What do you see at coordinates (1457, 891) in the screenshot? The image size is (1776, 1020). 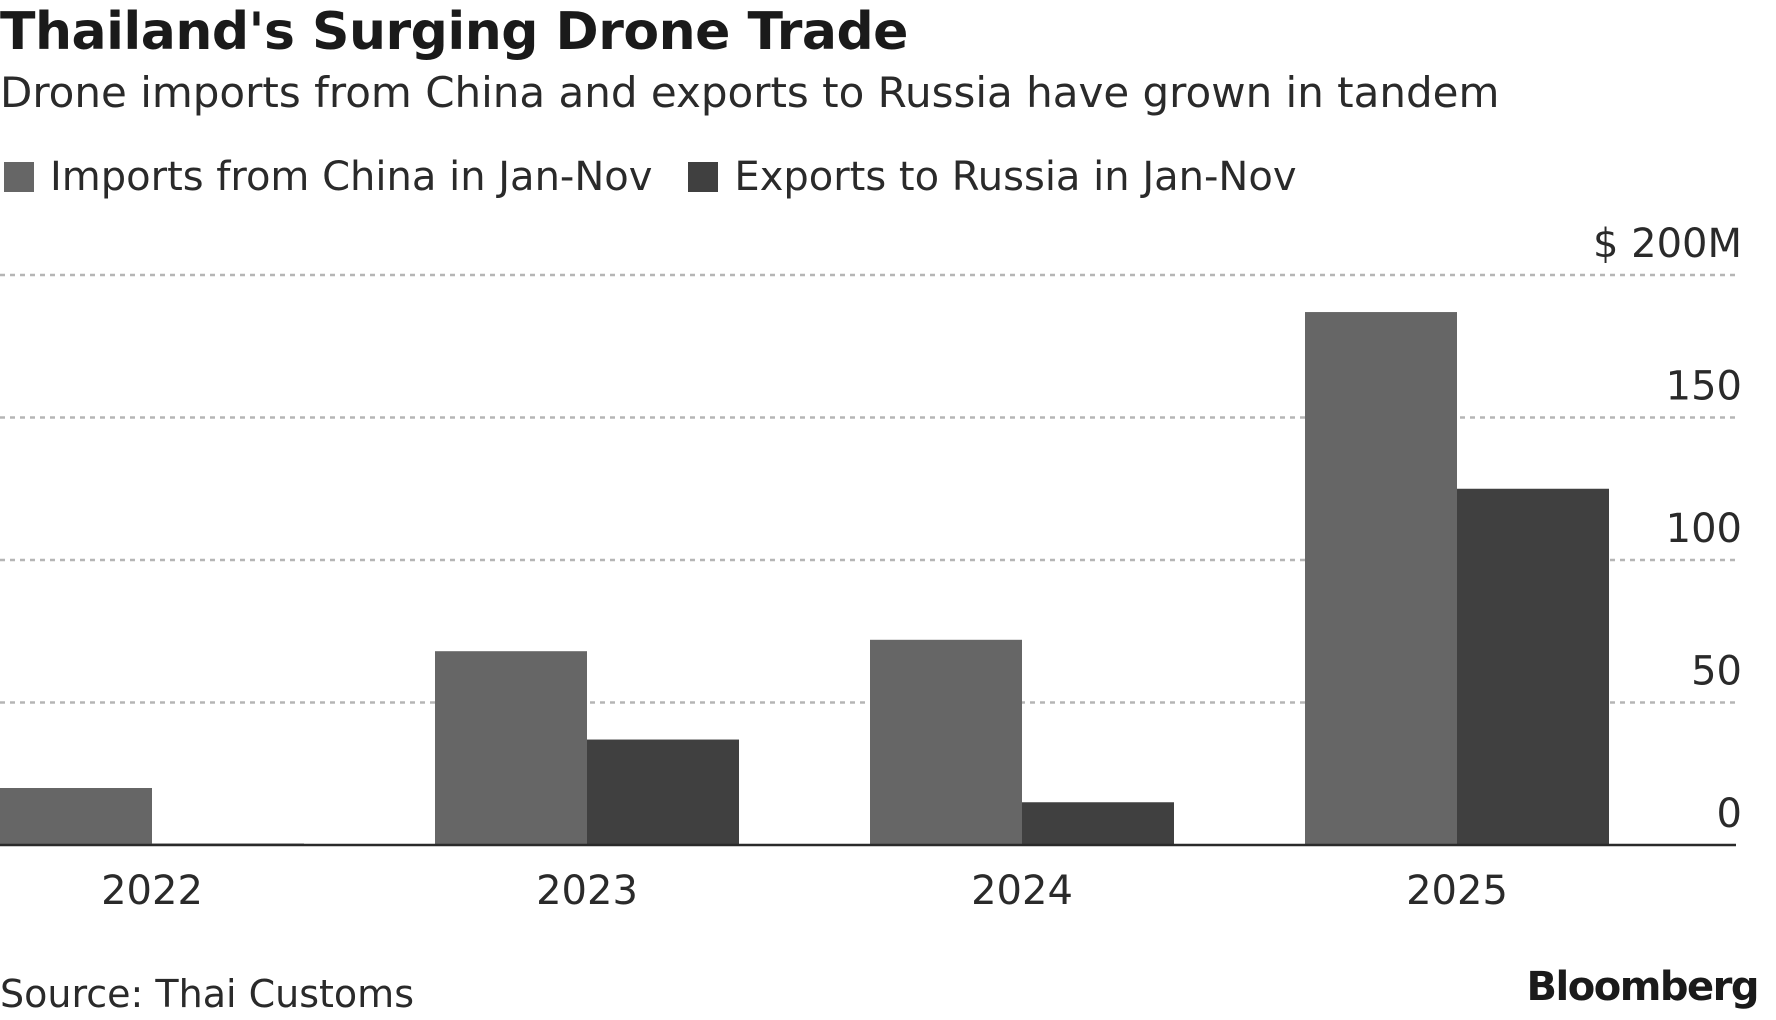 I see `x-tick-label-2025: 2025` at bounding box center [1457, 891].